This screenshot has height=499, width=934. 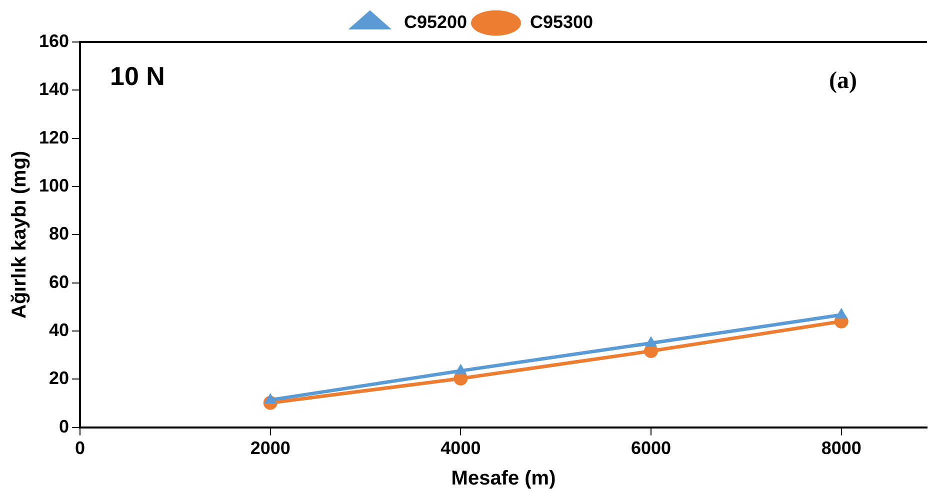 What do you see at coordinates (562, 22) in the screenshot?
I see `legend-label: C95300` at bounding box center [562, 22].